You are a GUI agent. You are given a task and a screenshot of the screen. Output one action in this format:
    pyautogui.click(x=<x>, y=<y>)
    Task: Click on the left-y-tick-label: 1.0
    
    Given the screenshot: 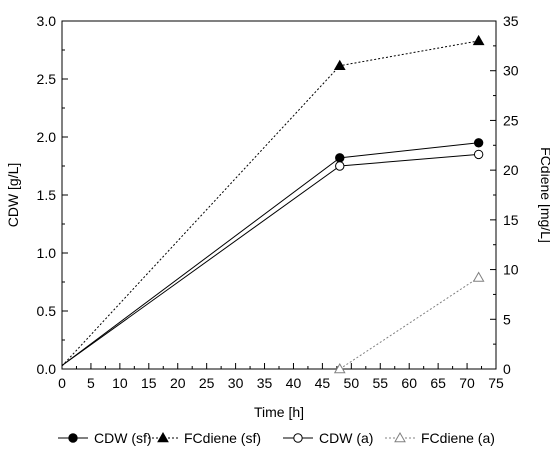 What is the action you would take?
    pyautogui.click(x=47, y=253)
    